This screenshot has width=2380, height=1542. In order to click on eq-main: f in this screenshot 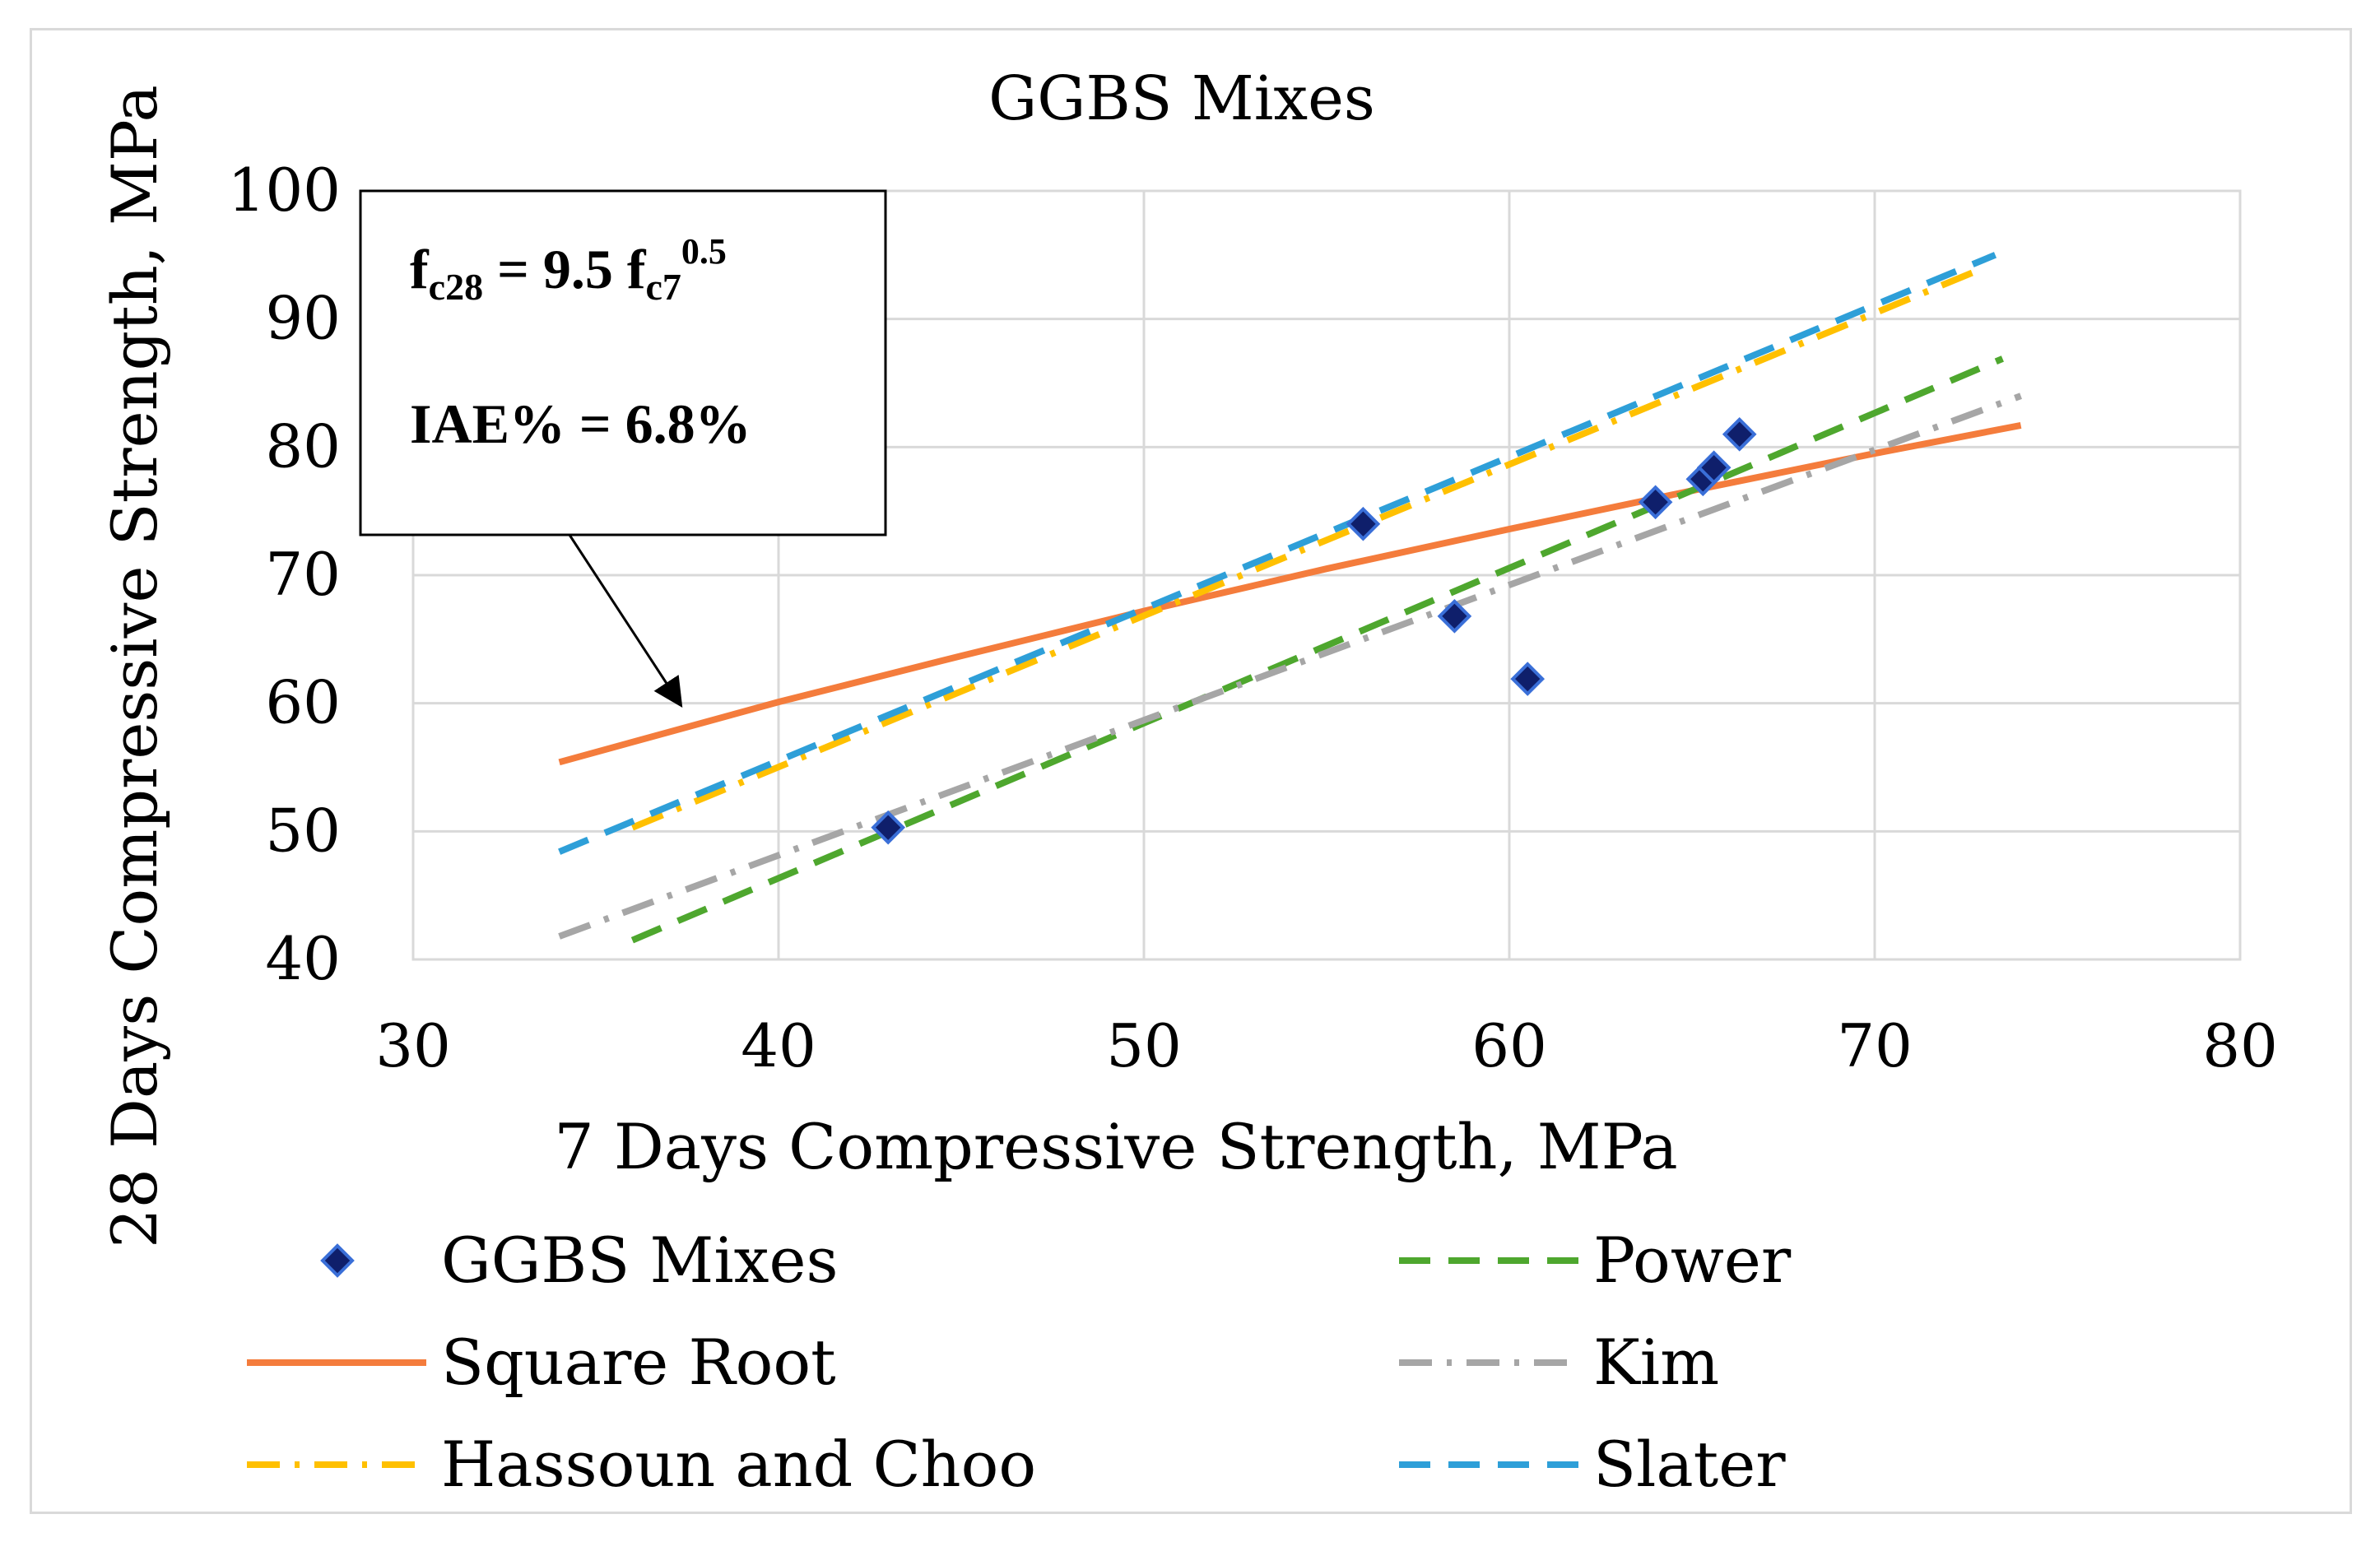, I will do `click(420, 269)`.